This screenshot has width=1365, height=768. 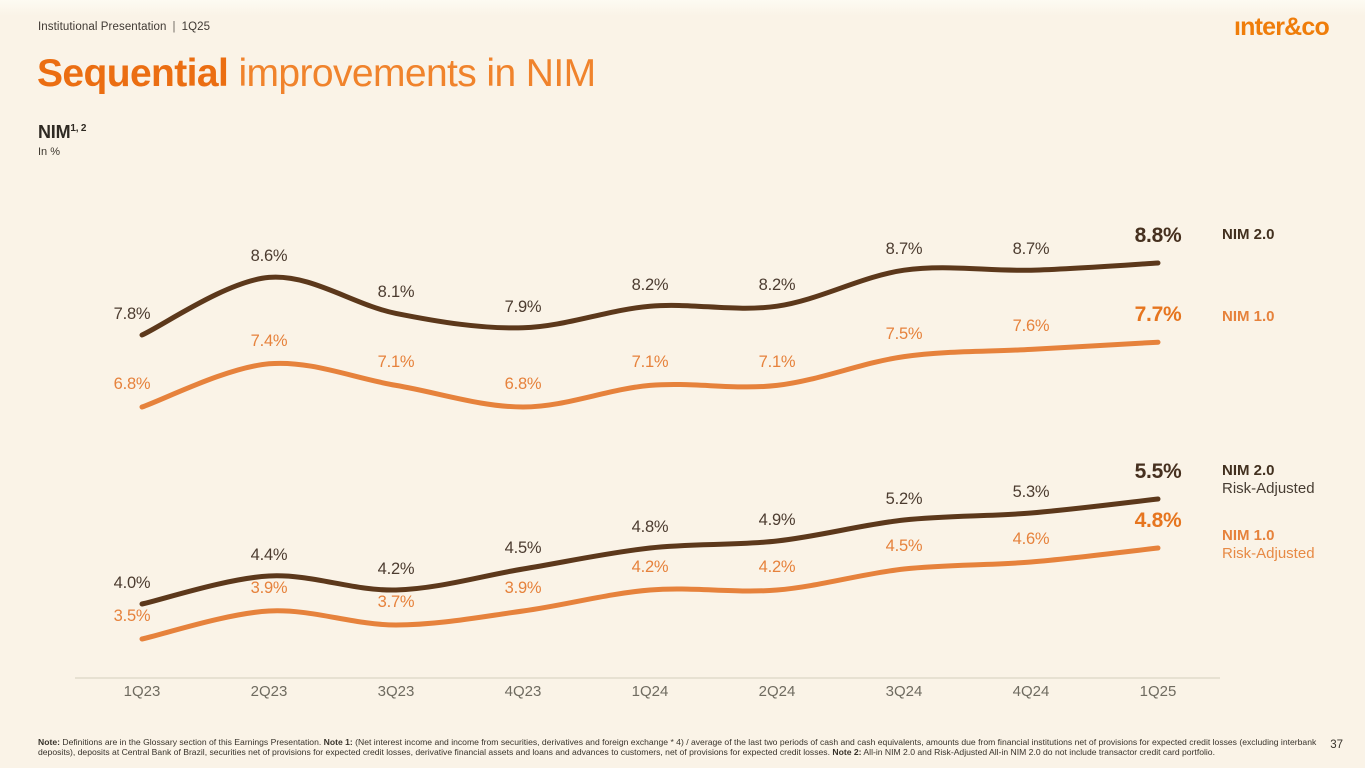 What do you see at coordinates (196, 27) in the screenshot?
I see `header-quarter: 1Q25` at bounding box center [196, 27].